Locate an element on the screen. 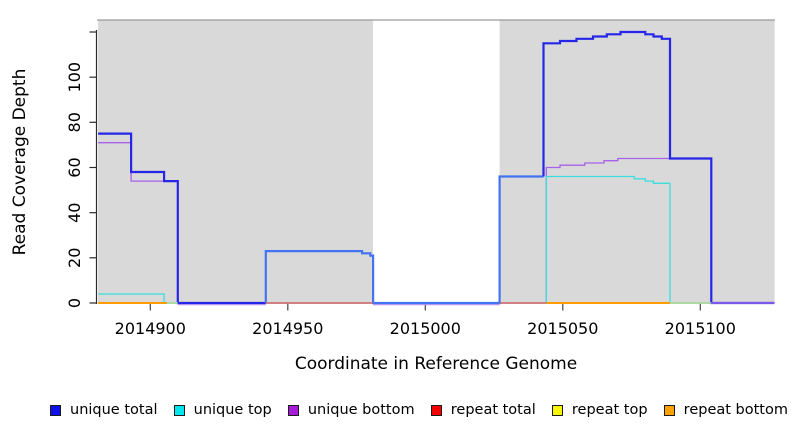 The image size is (792, 432). repeat-total-swatch-icon is located at coordinates (436, 410).